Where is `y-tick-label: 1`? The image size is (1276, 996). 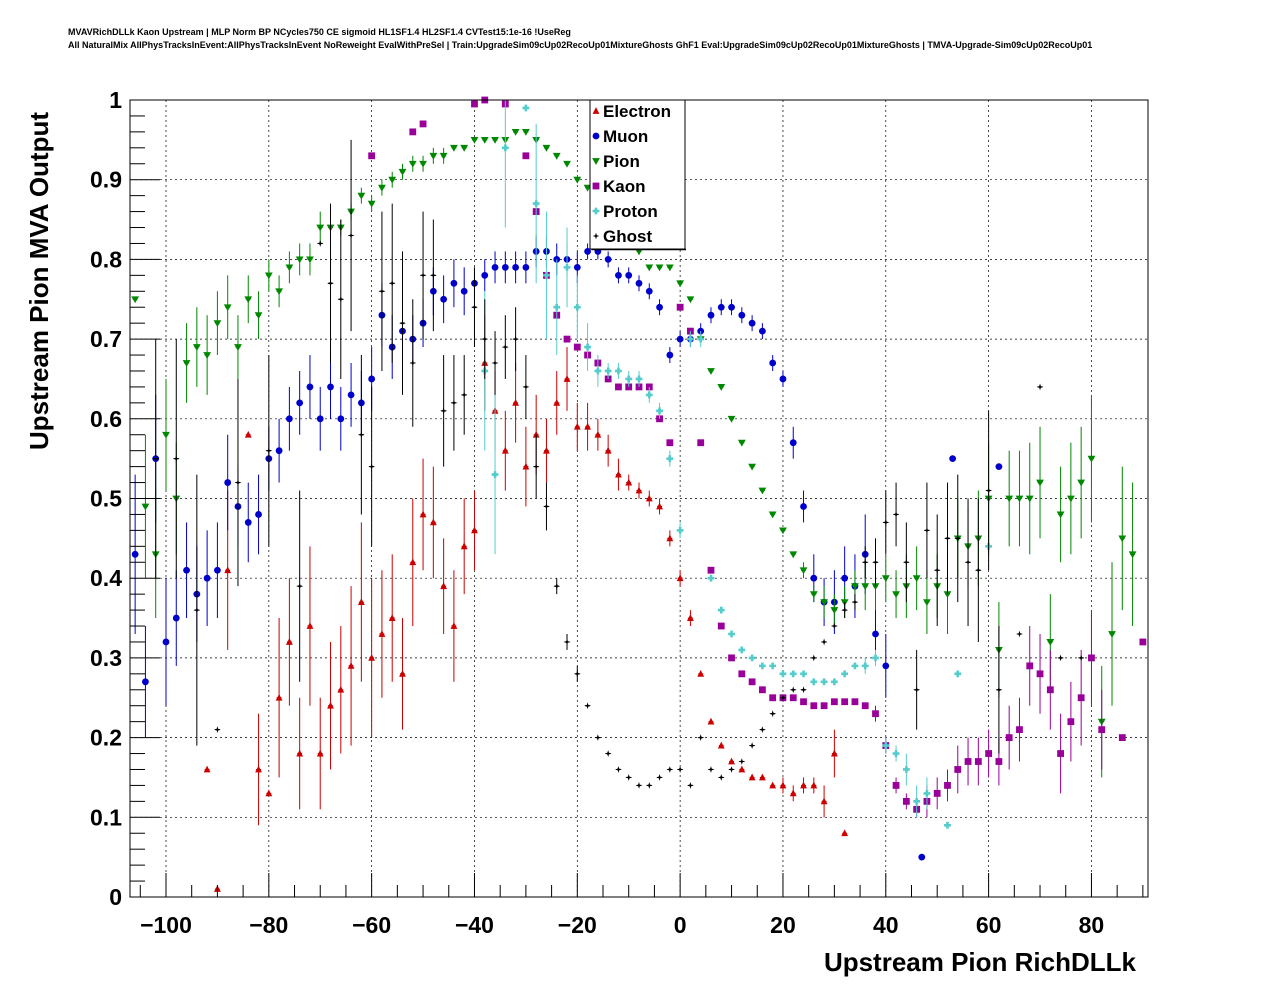
y-tick-label: 1 is located at coordinates (115, 100).